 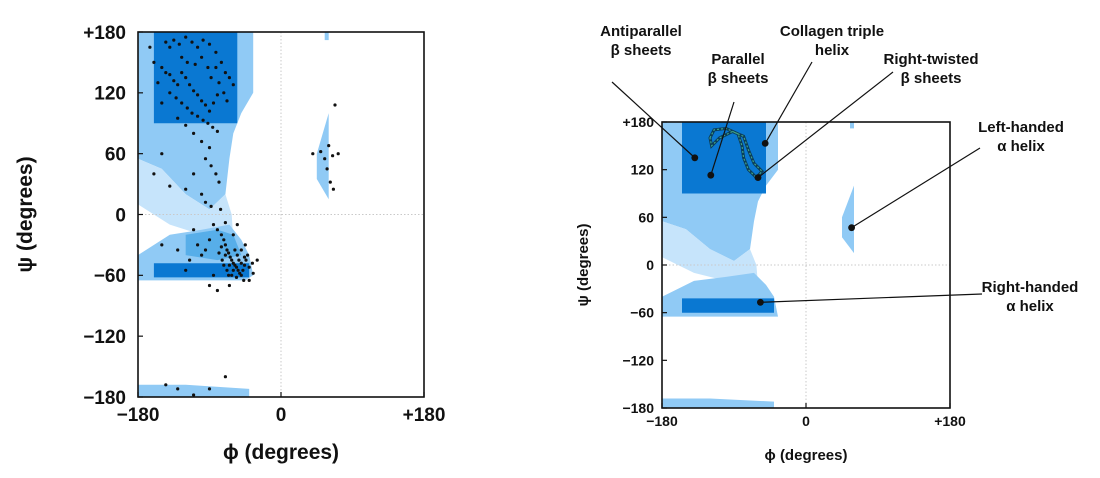 What do you see at coordinates (851, 228) in the screenshot?
I see `point-left-handed-alpha` at bounding box center [851, 228].